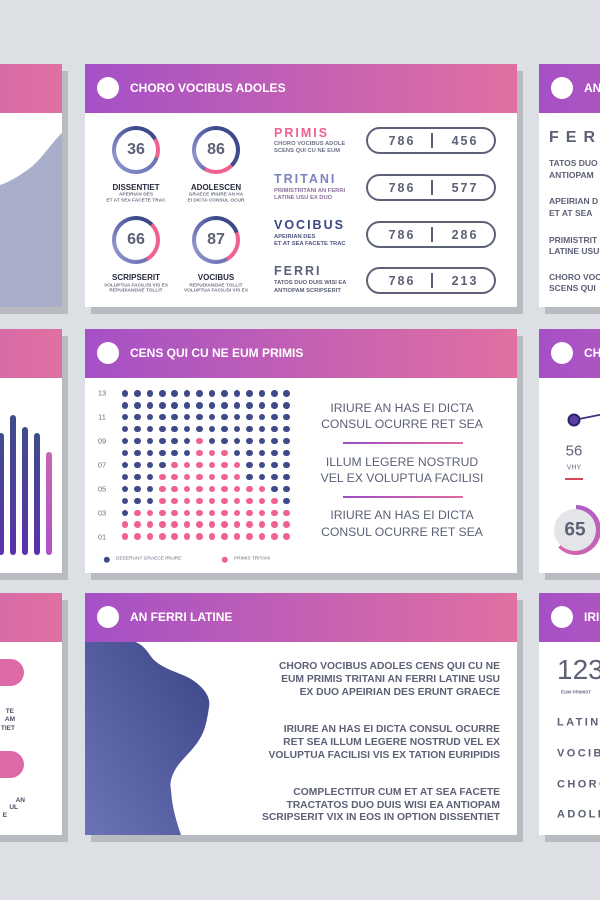 The image size is (600, 900). What do you see at coordinates (578, 784) in the screenshot?
I see `list-item: CHORO` at bounding box center [578, 784].